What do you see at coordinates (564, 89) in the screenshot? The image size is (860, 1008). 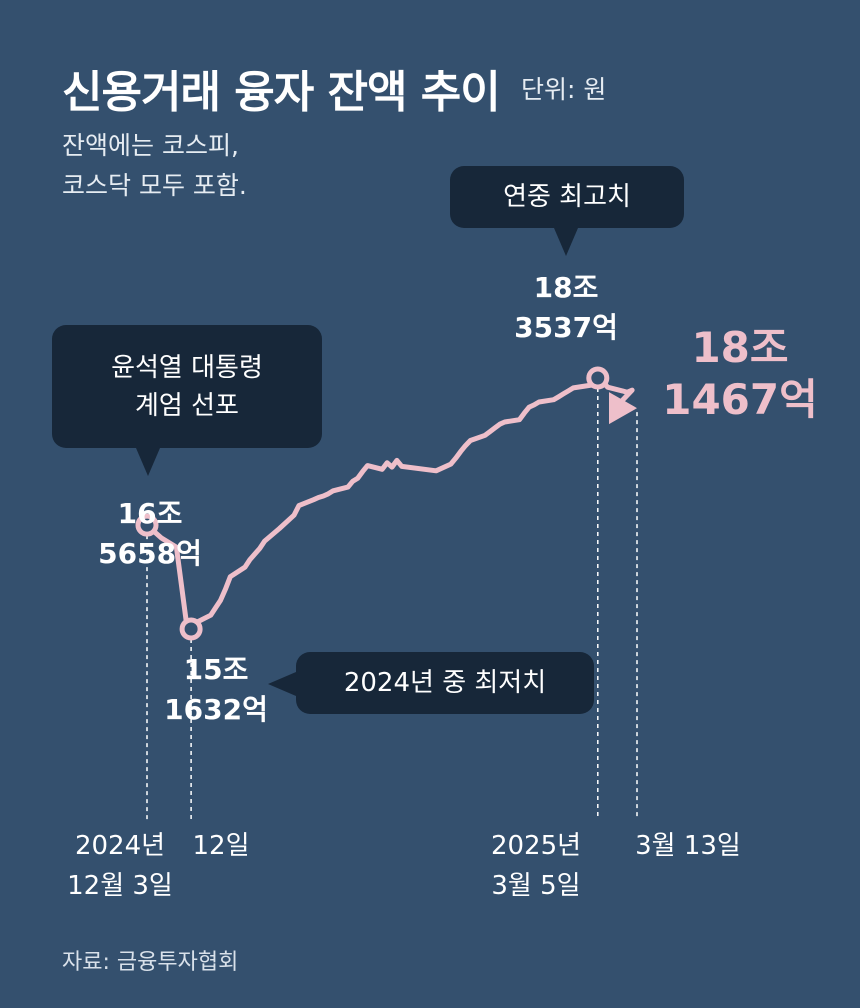 I see `unit-label: 단위: 원` at bounding box center [564, 89].